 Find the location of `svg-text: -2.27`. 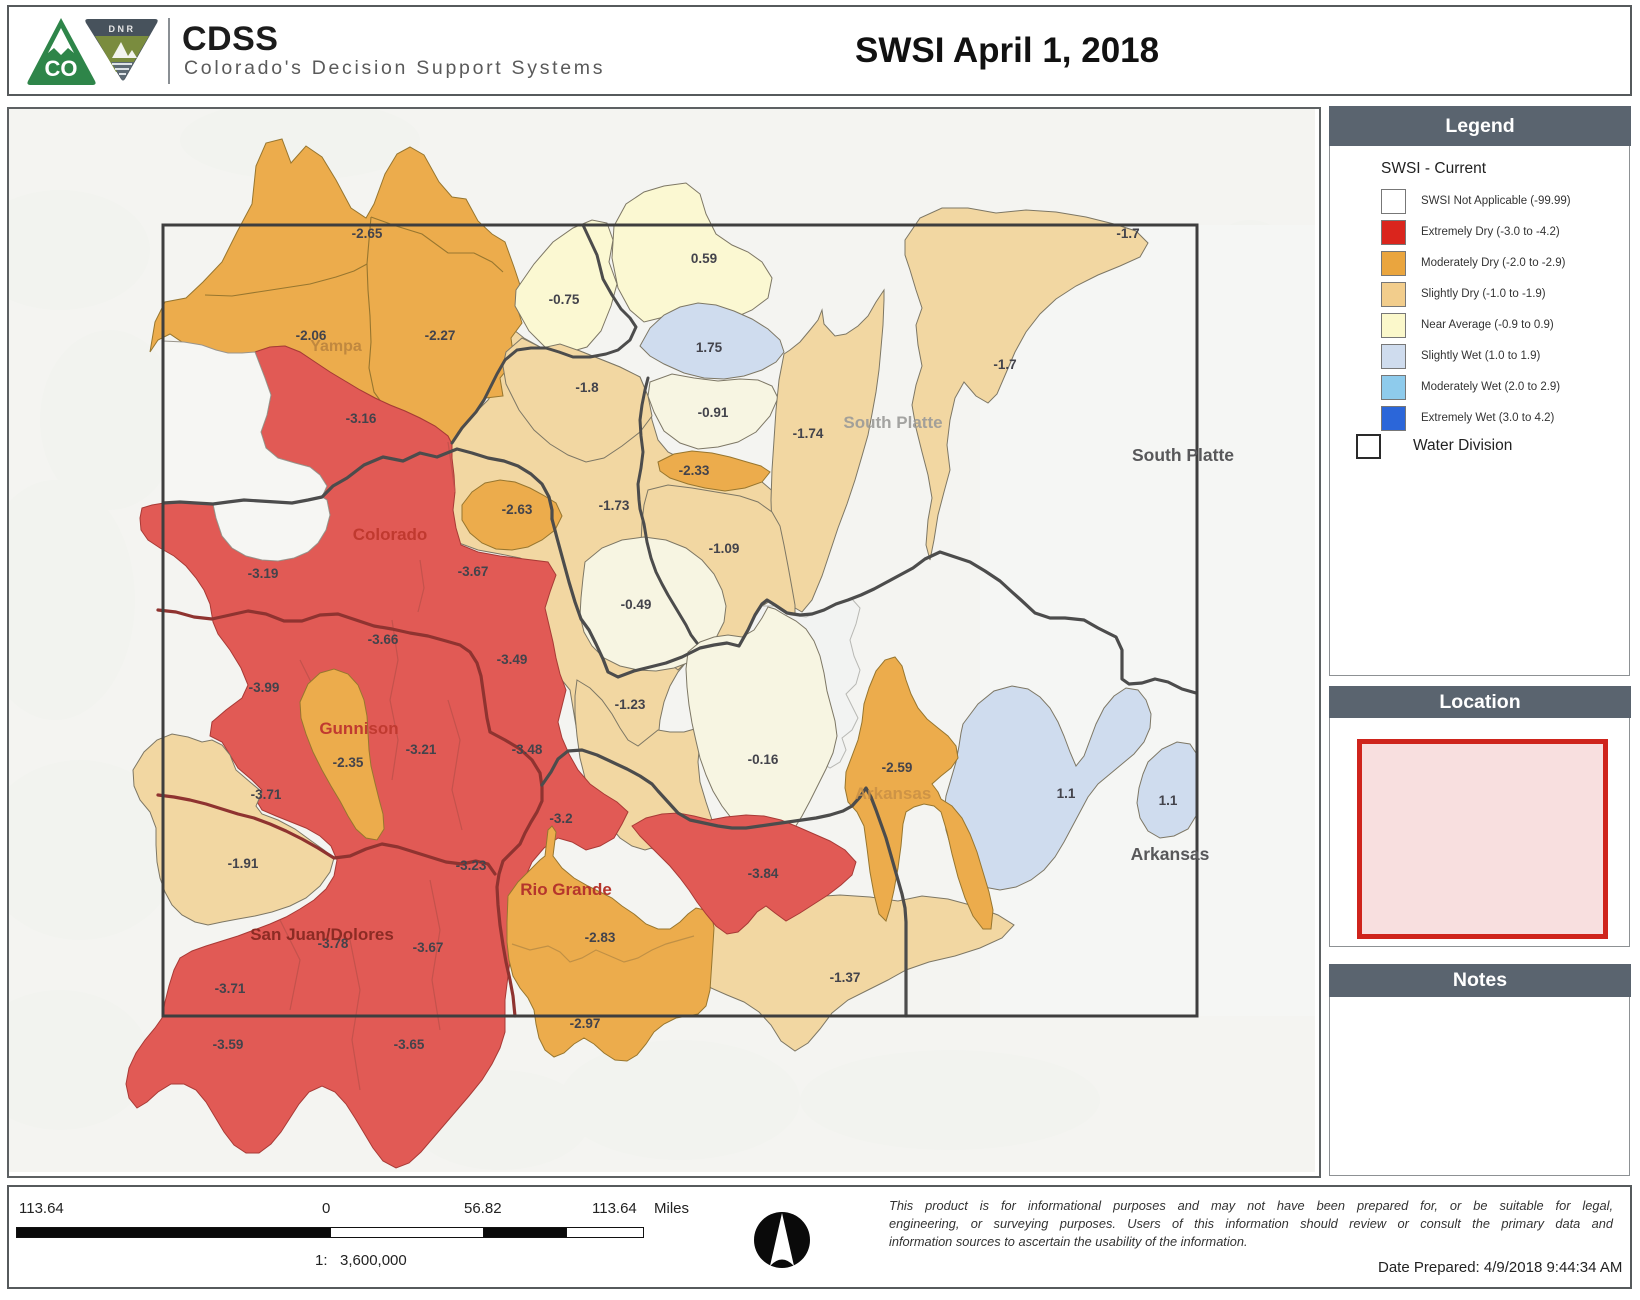

svg-text: -2.27 is located at coordinates (440, 335).